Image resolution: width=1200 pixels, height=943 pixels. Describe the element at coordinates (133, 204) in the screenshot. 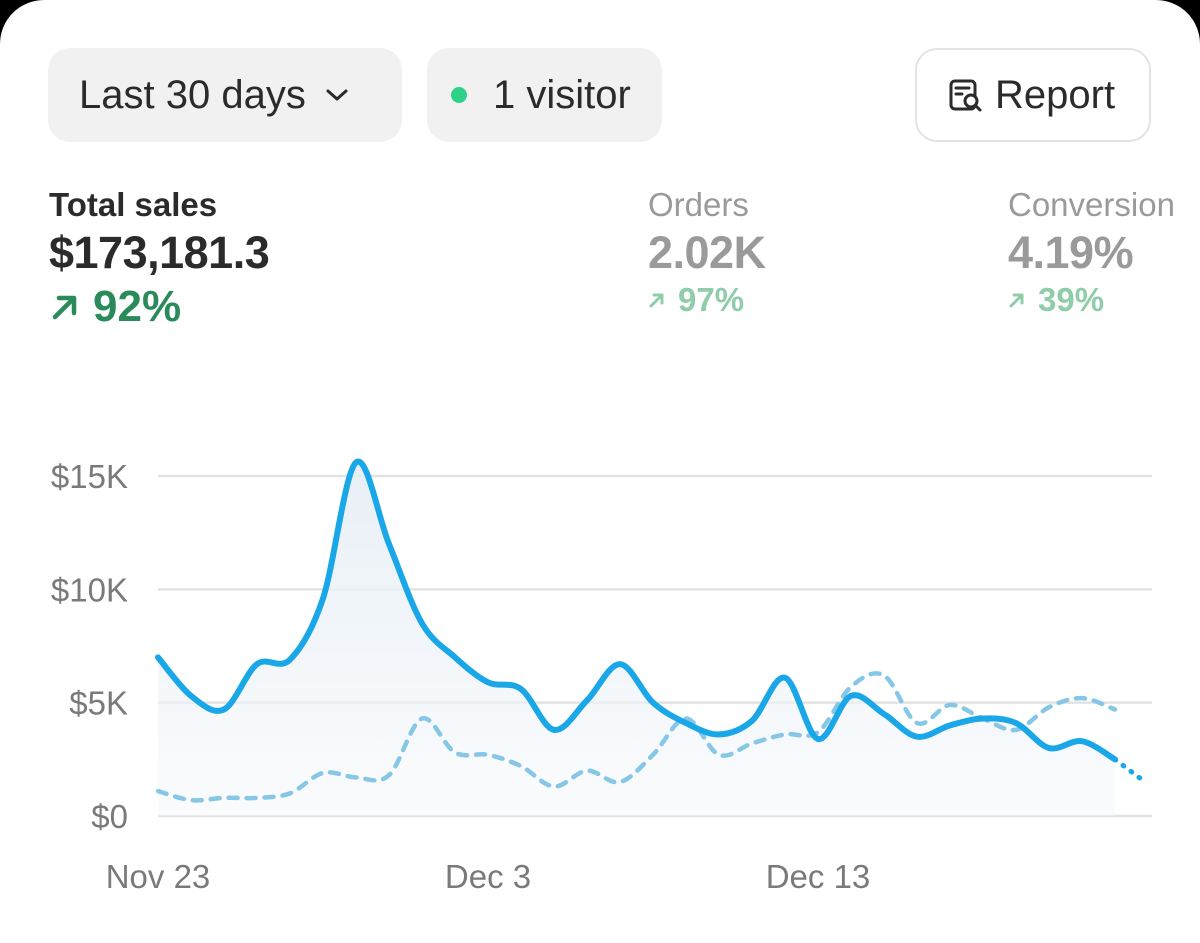

I see `metric-label: Total sales` at that location.